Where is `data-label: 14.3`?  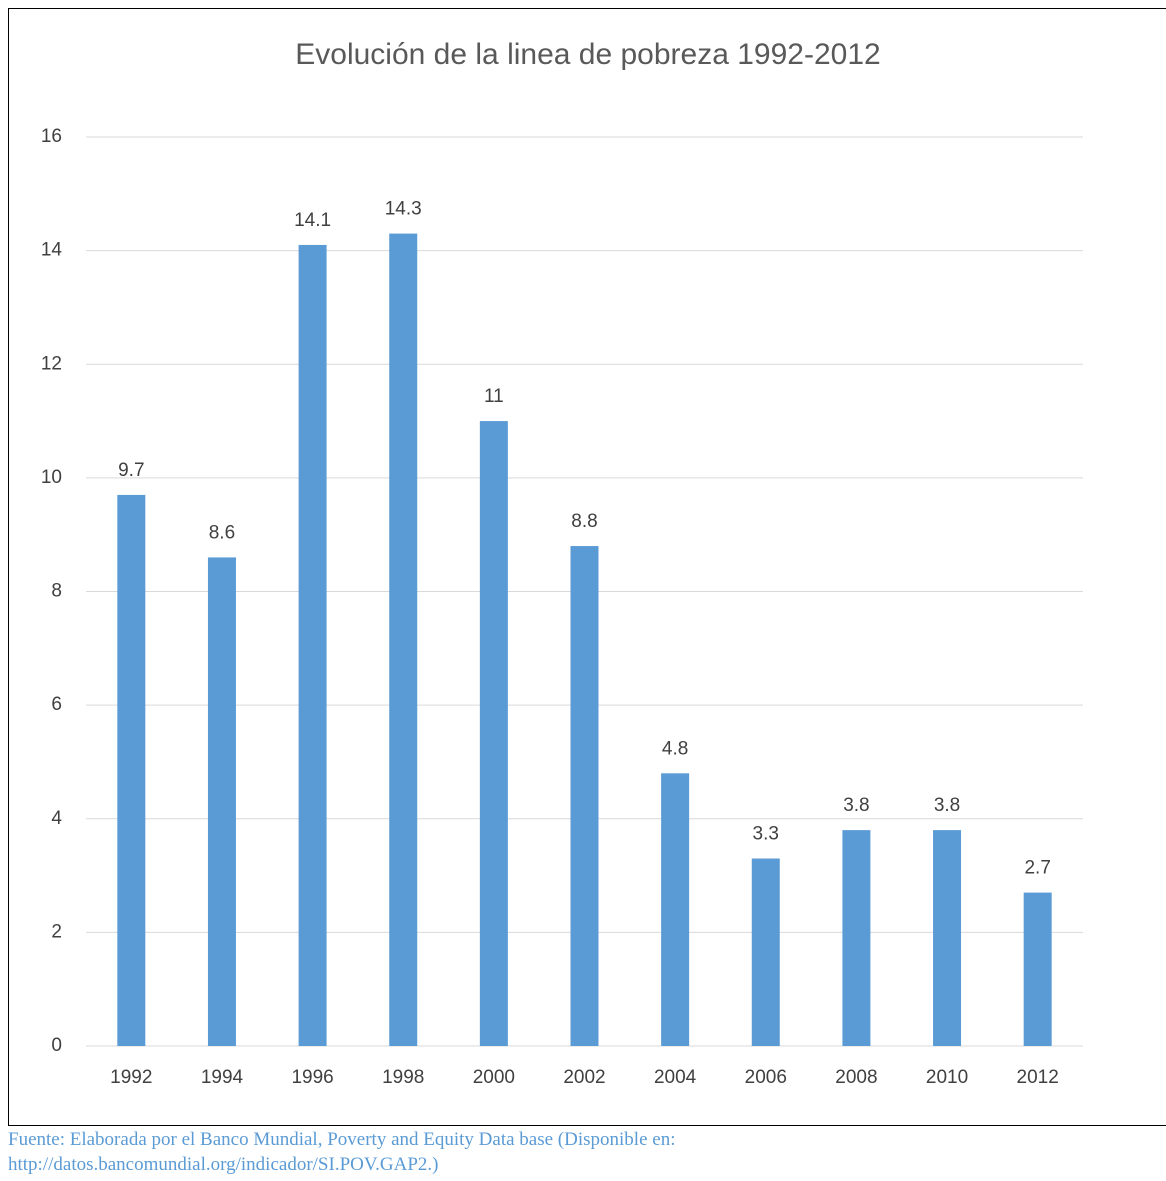 data-label: 14.3 is located at coordinates (403, 209).